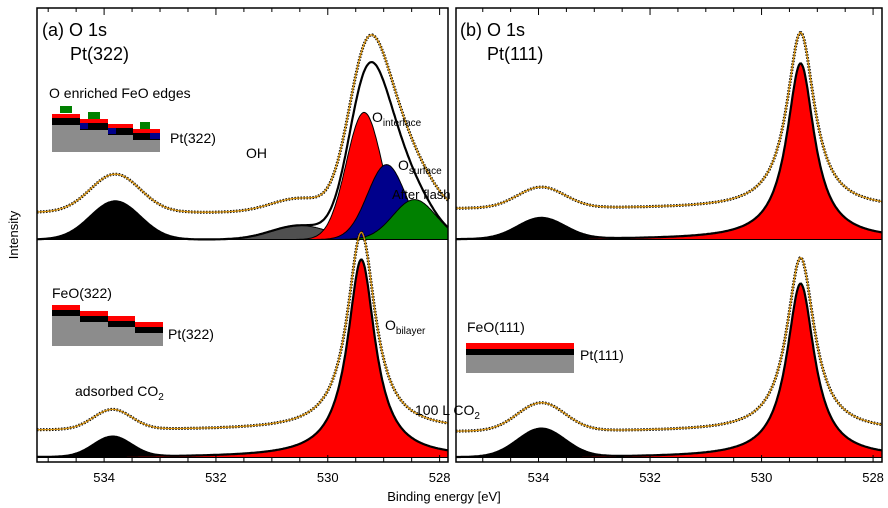 This screenshot has width=888, height=508. I want to click on annotation-text: O enriched FeO edges, so click(120, 93).